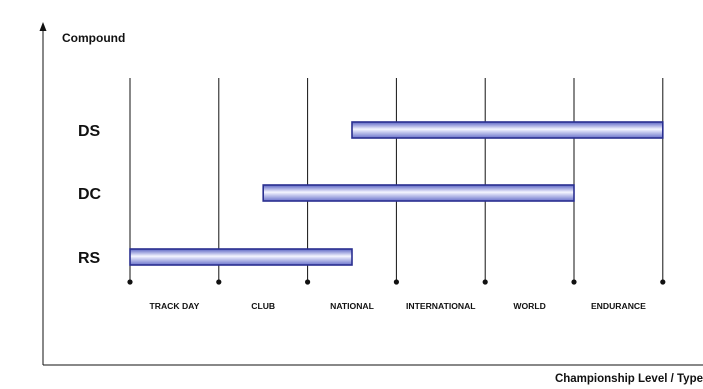 The image size is (703, 389). What do you see at coordinates (263, 306) in the screenshot?
I see `x-tick-label: CLUB` at bounding box center [263, 306].